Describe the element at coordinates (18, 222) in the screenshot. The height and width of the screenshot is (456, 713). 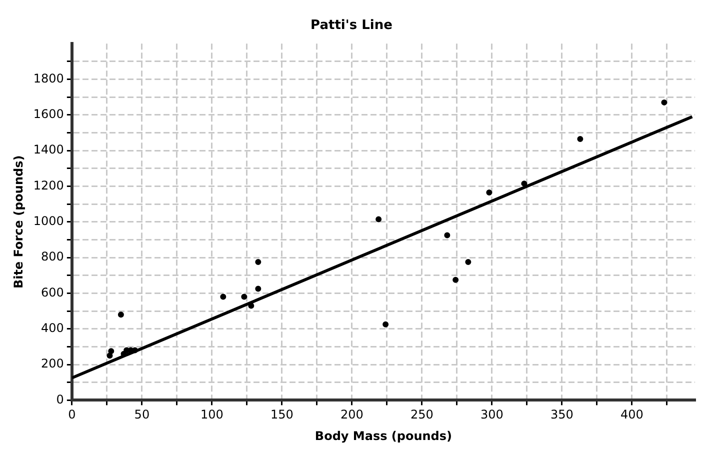
I see `y-axis-title: Bite Force (pounds)` at that location.